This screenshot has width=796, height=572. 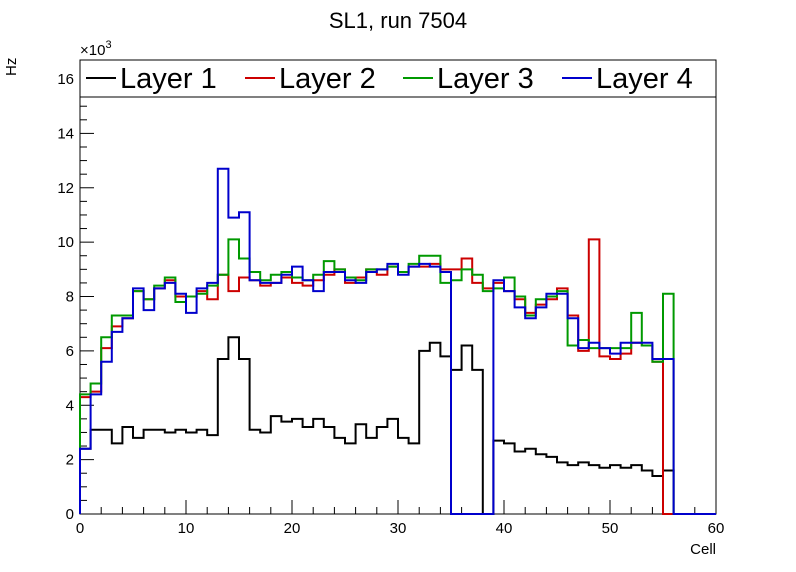 I want to click on y-tick-label: 4, so click(x=70, y=405).